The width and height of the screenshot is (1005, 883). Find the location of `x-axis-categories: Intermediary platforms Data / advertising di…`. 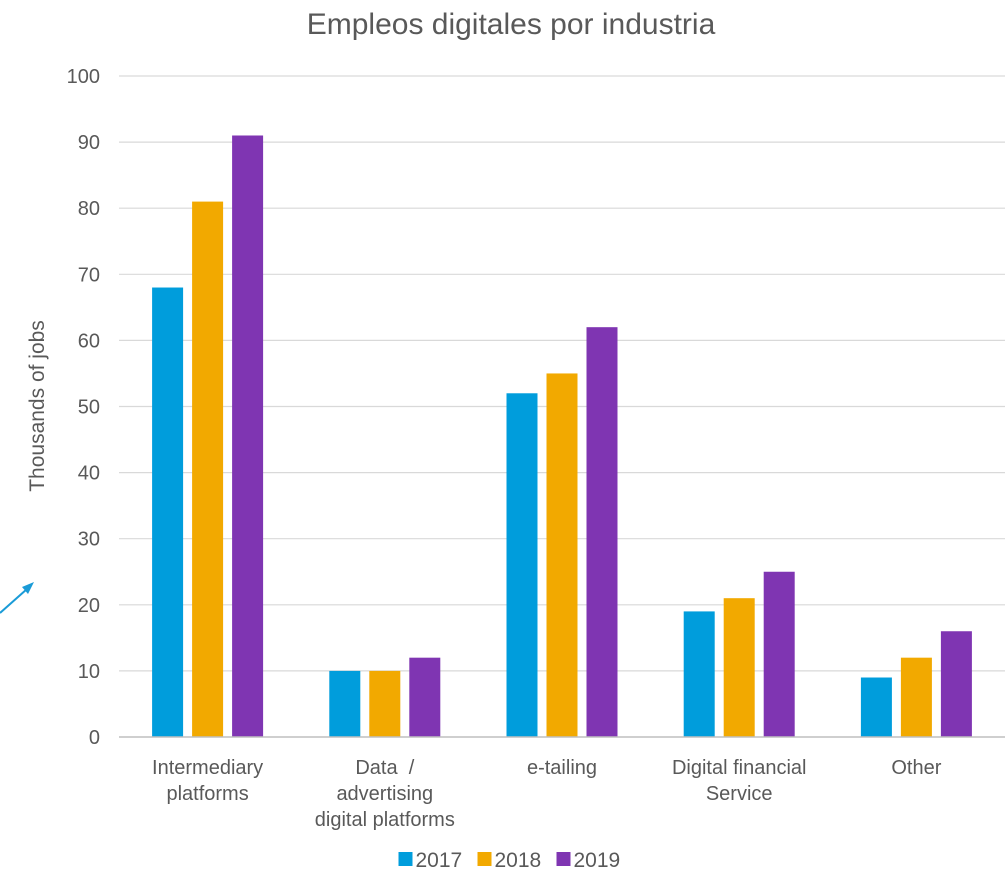

x-axis-categories: Intermediary platforms Data / advertising di… is located at coordinates (547, 794).